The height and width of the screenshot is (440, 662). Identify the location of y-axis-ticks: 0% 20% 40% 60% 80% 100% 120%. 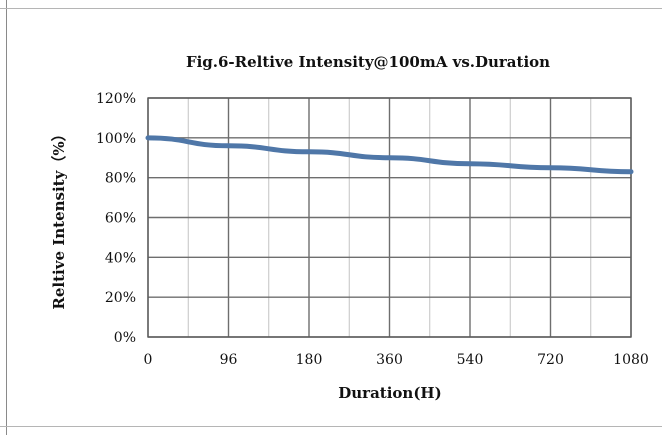
(116, 218).